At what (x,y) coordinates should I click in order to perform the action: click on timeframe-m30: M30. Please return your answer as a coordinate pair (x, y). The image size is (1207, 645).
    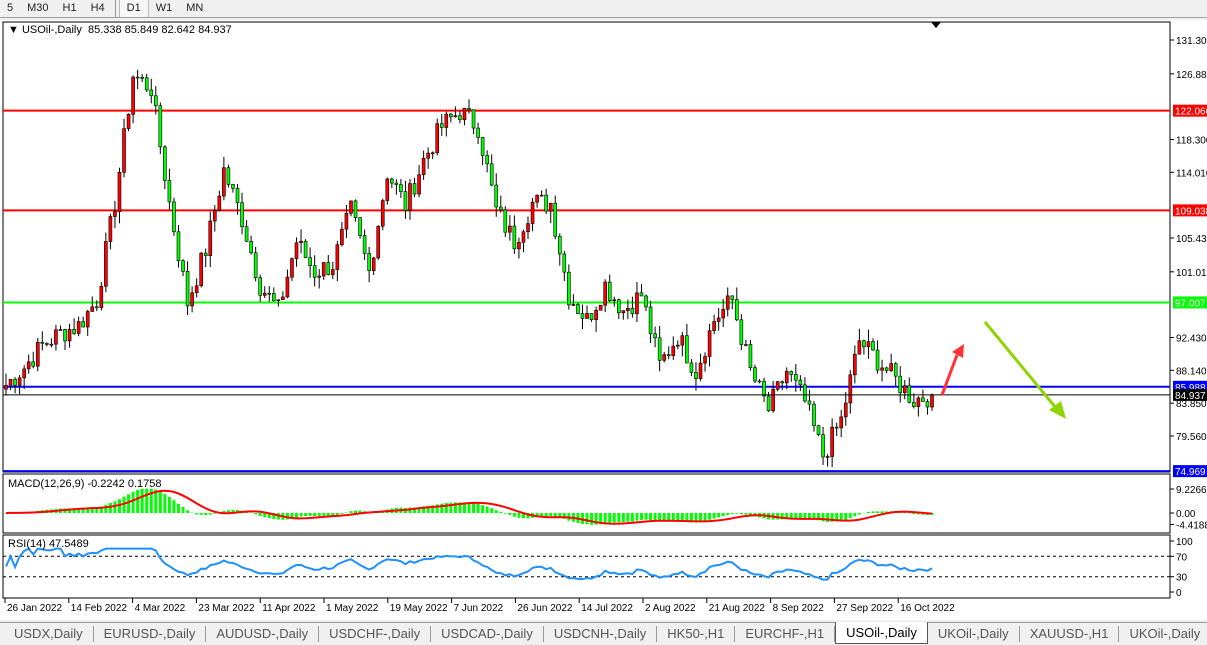
    Looking at the image, I should click on (37, 8).